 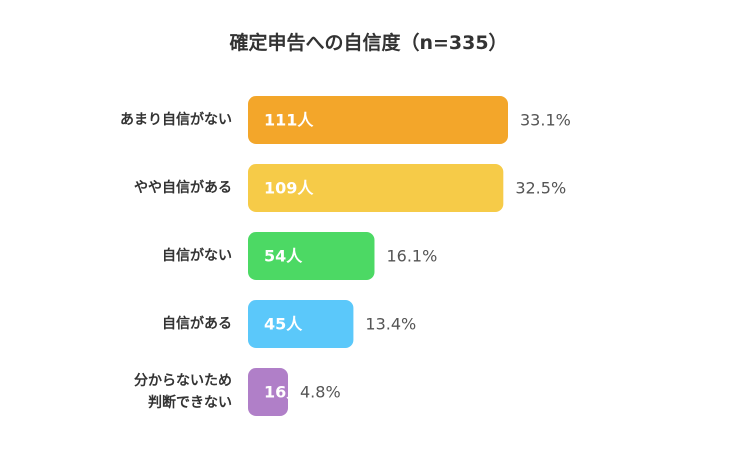 I want to click on value-label: 54人, so click(x=283, y=256).